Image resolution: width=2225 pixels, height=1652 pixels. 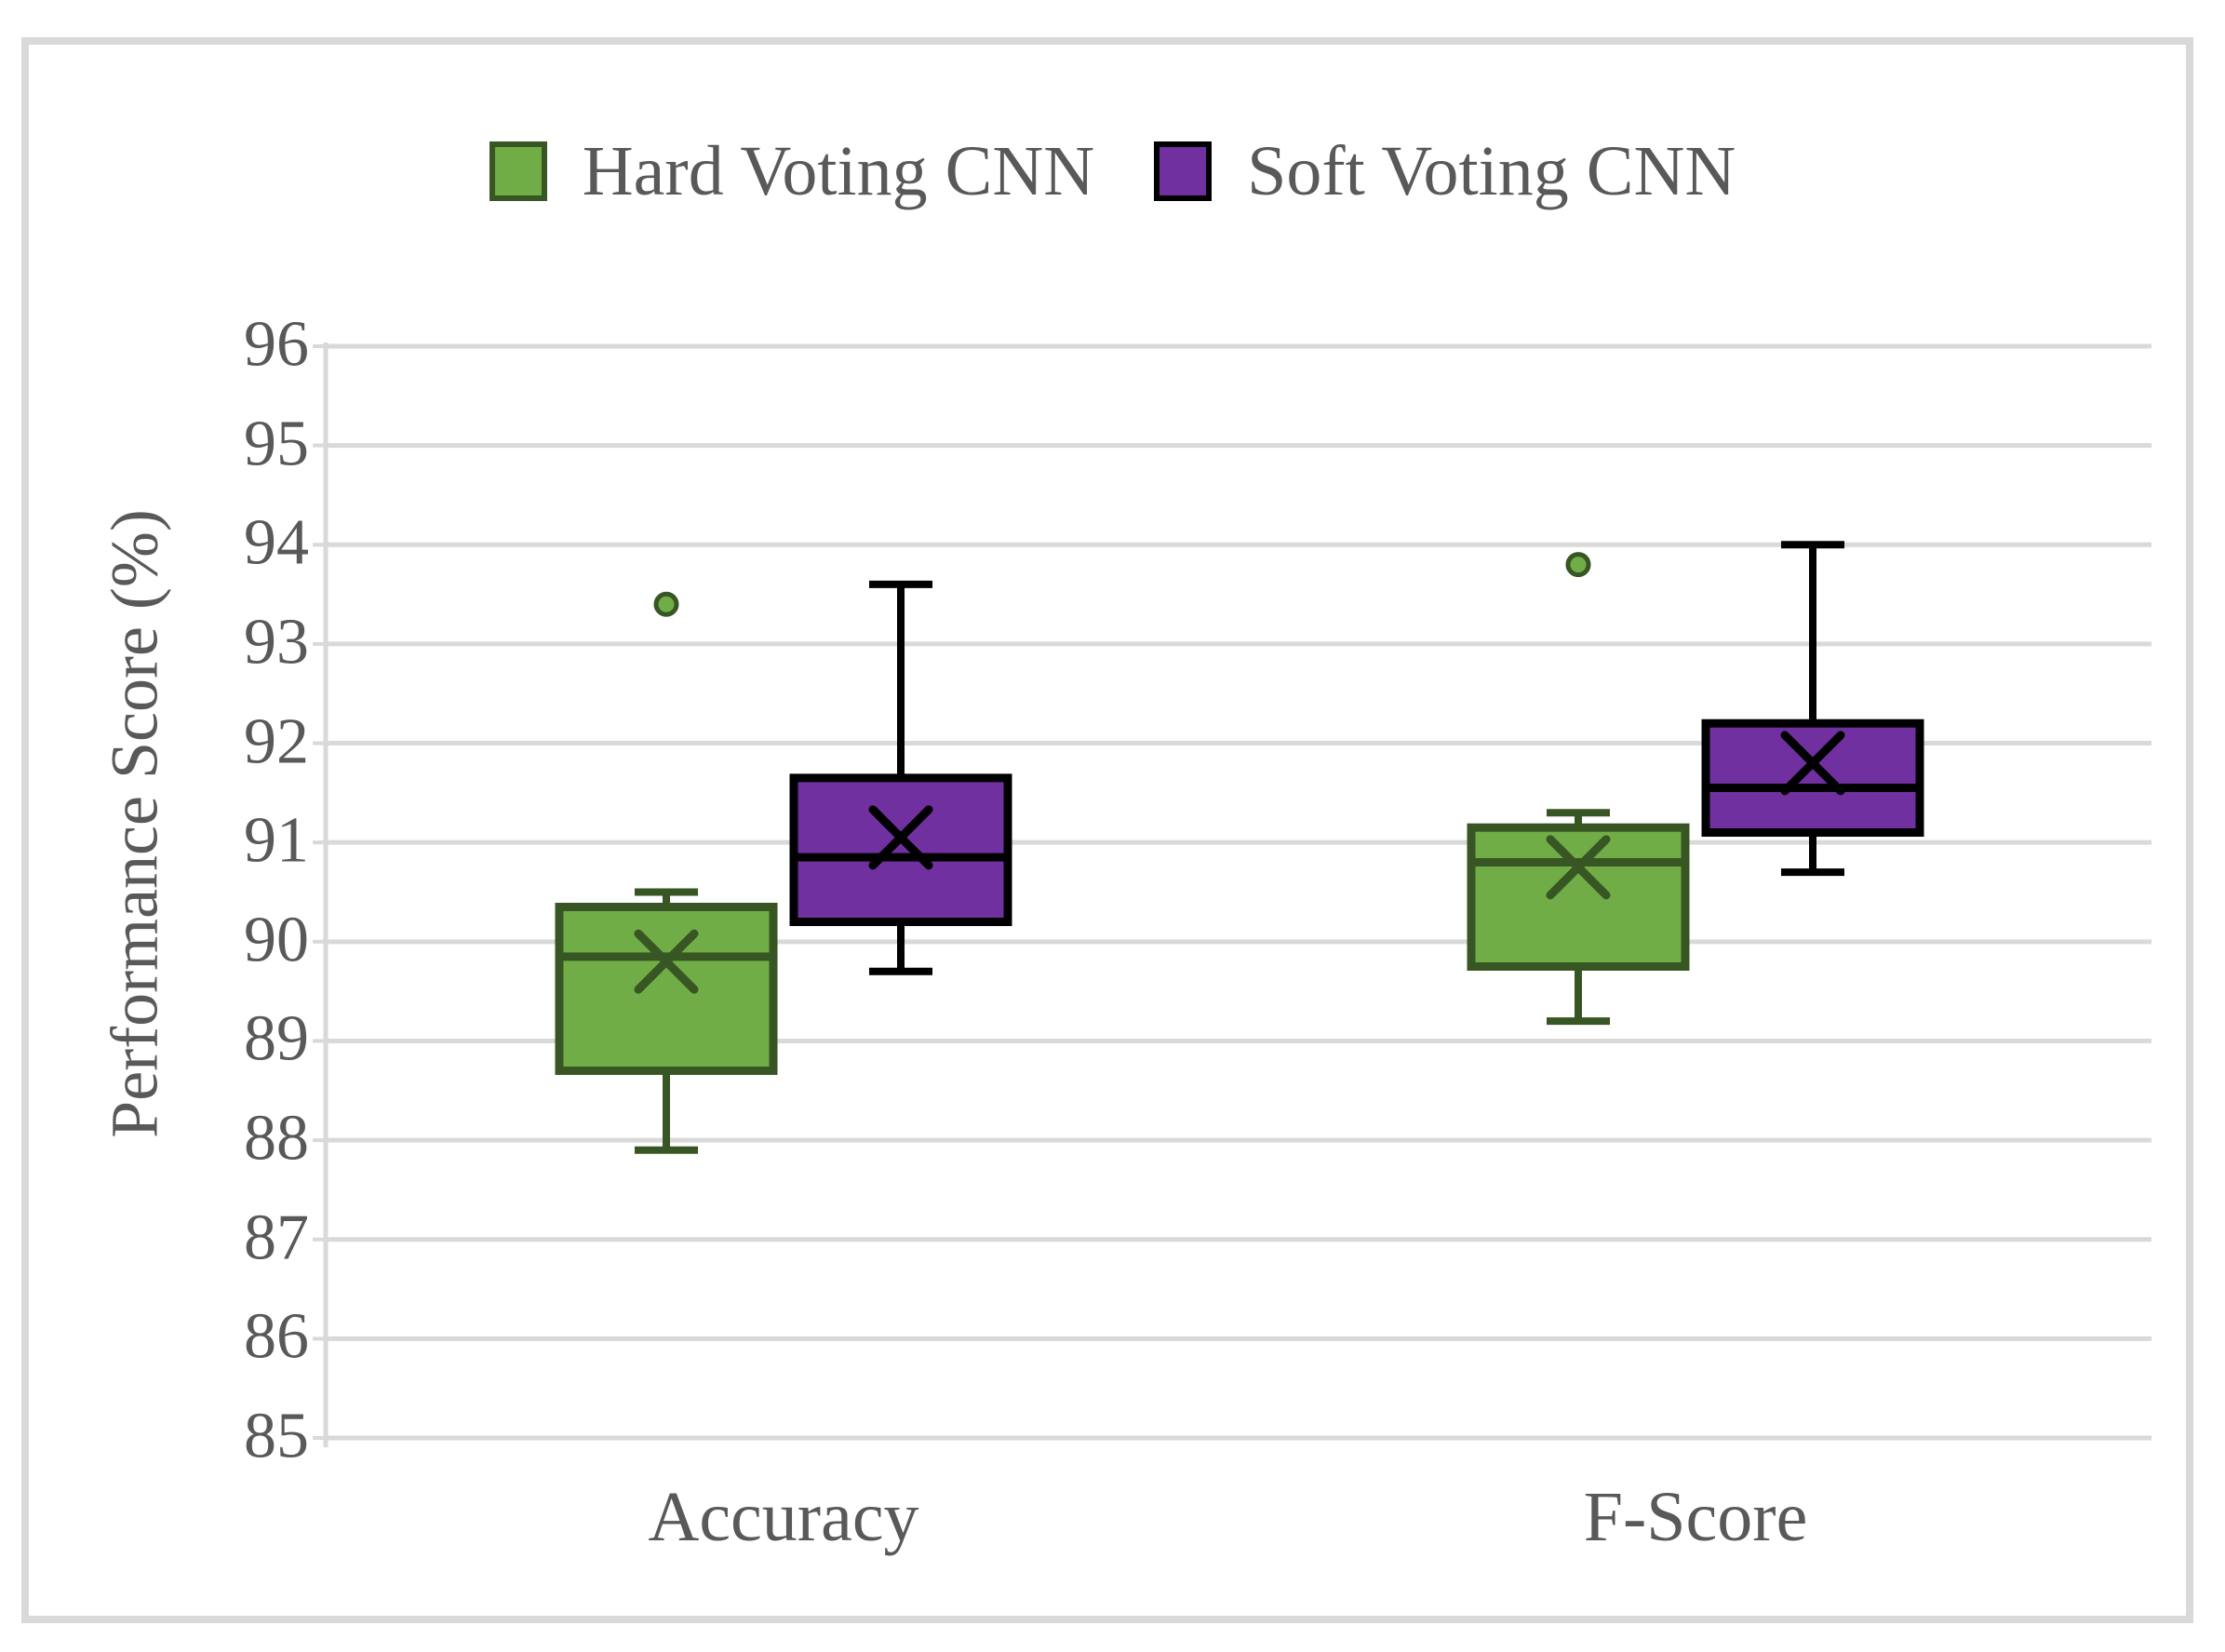 What do you see at coordinates (1112, 172) in the screenshot?
I see `legend: Hard Voting CNN Soft Voting CNN` at bounding box center [1112, 172].